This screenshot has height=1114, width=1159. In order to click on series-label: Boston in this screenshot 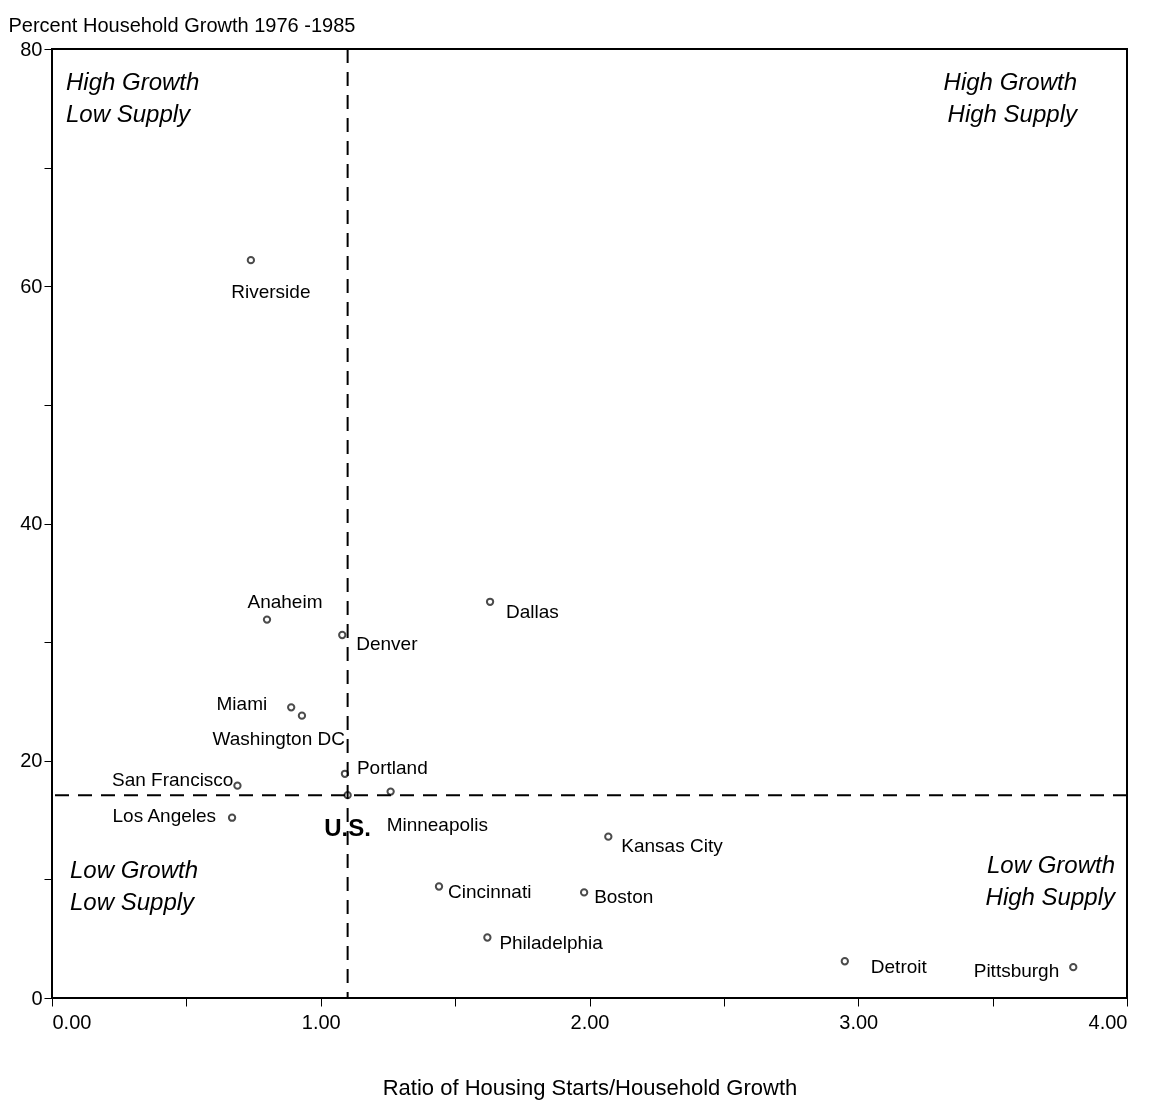, I will do `click(624, 897)`.